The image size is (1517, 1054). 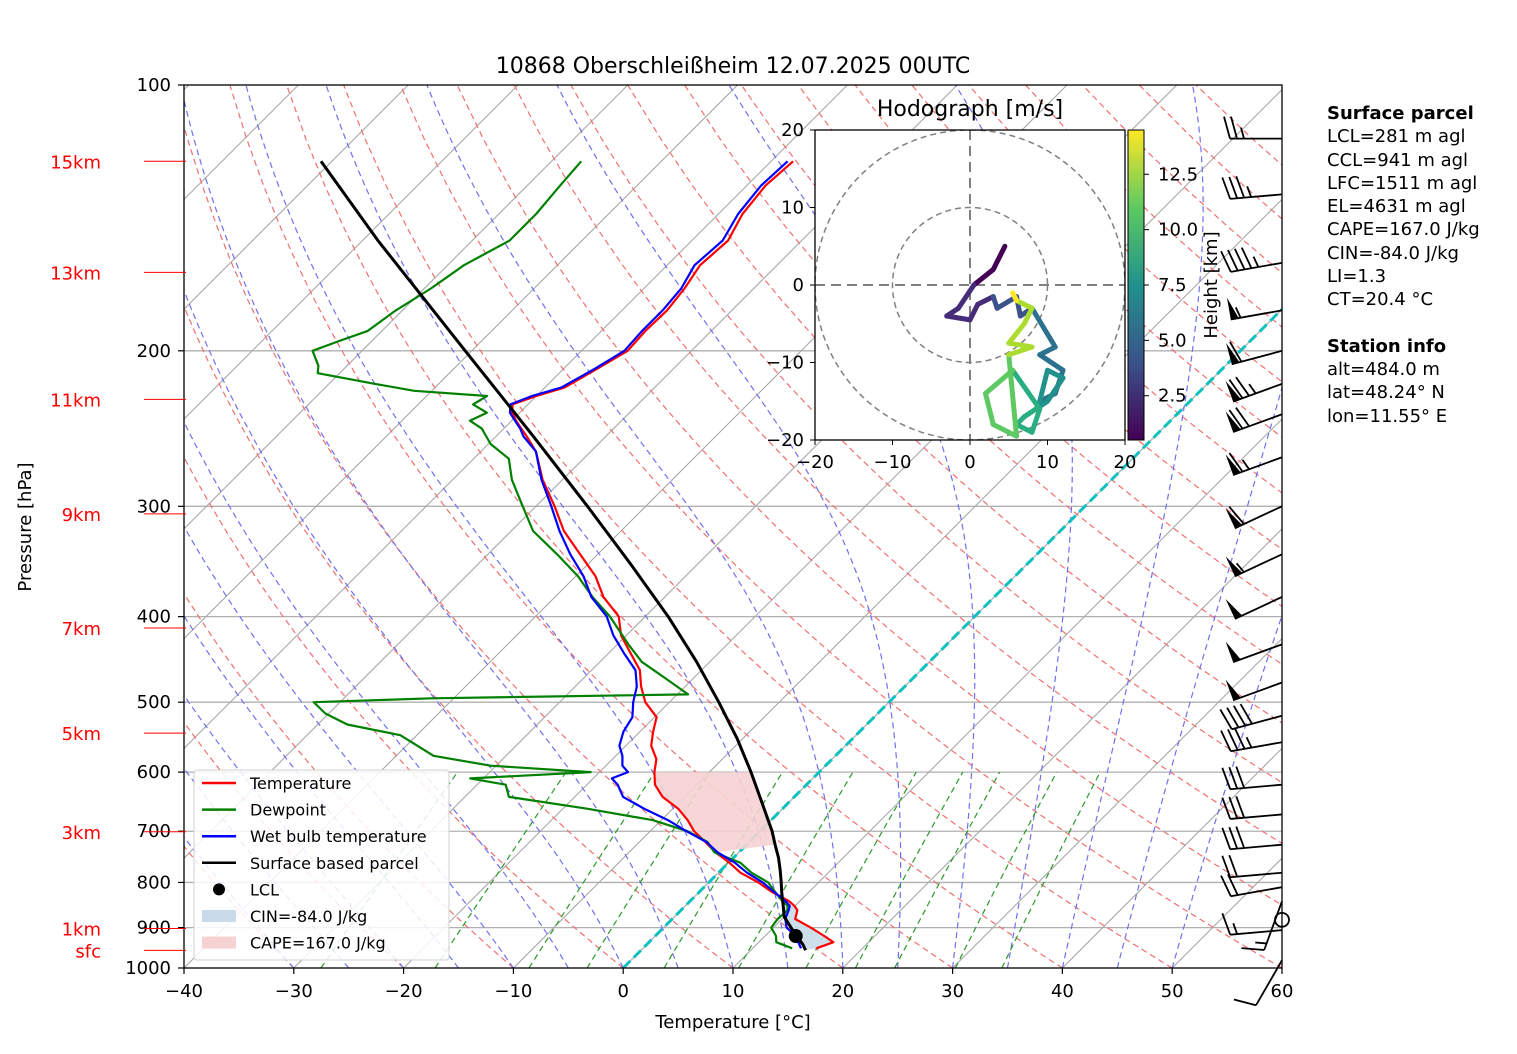 What do you see at coordinates (308, 916) in the screenshot?
I see `legend-label: CIN=-84.0 J/kg` at bounding box center [308, 916].